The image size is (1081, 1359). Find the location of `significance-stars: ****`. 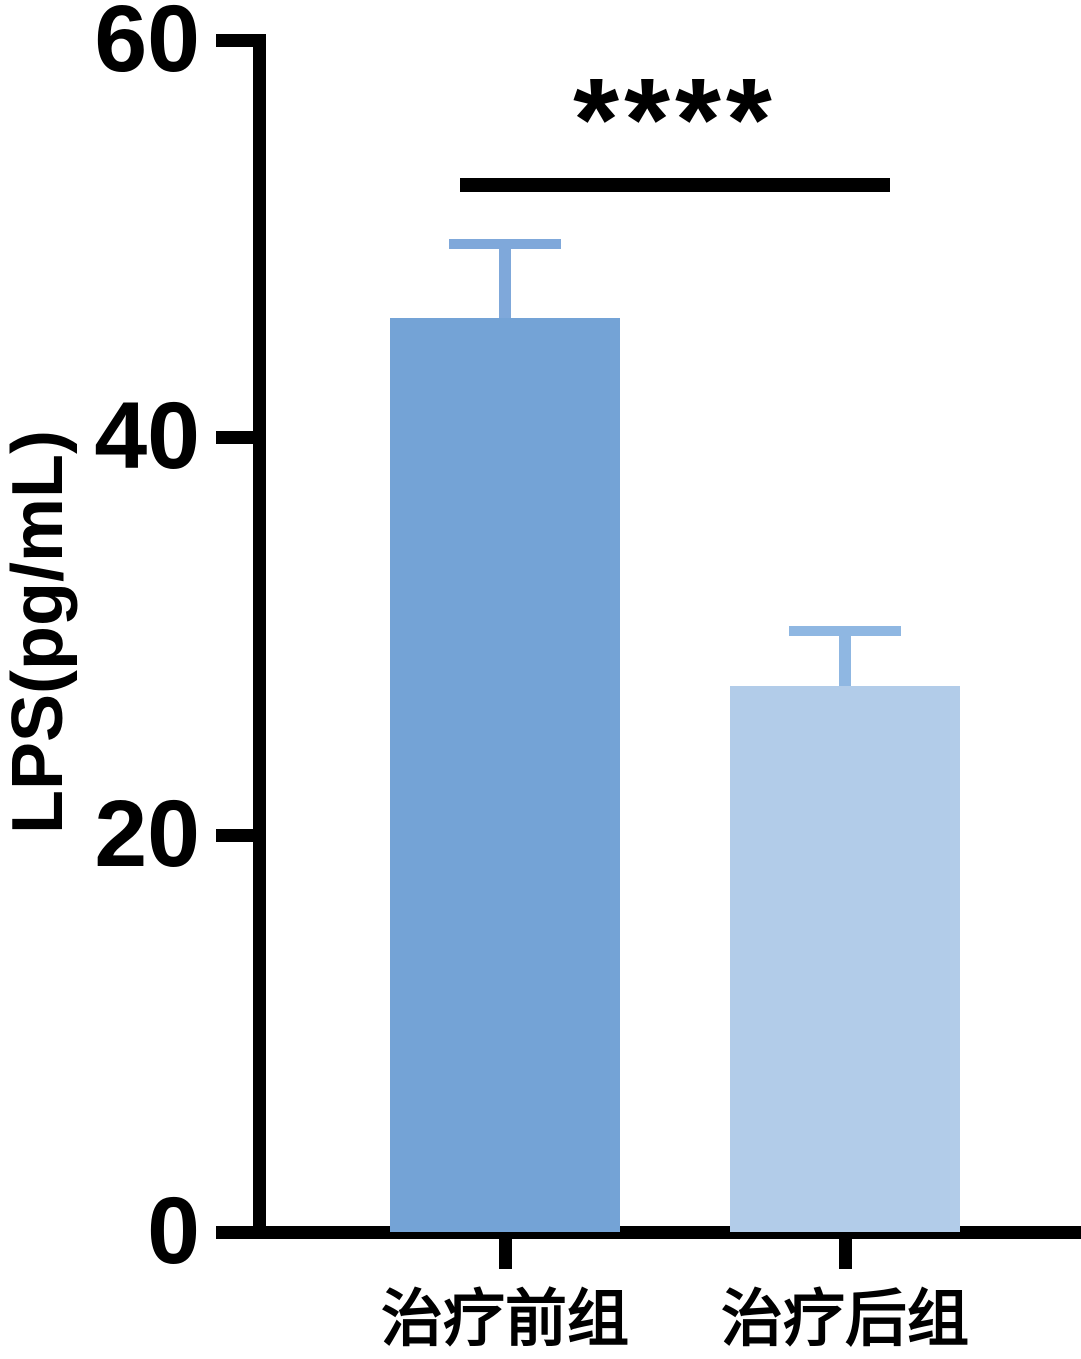

significance-stars: **** is located at coordinates (675, 120).